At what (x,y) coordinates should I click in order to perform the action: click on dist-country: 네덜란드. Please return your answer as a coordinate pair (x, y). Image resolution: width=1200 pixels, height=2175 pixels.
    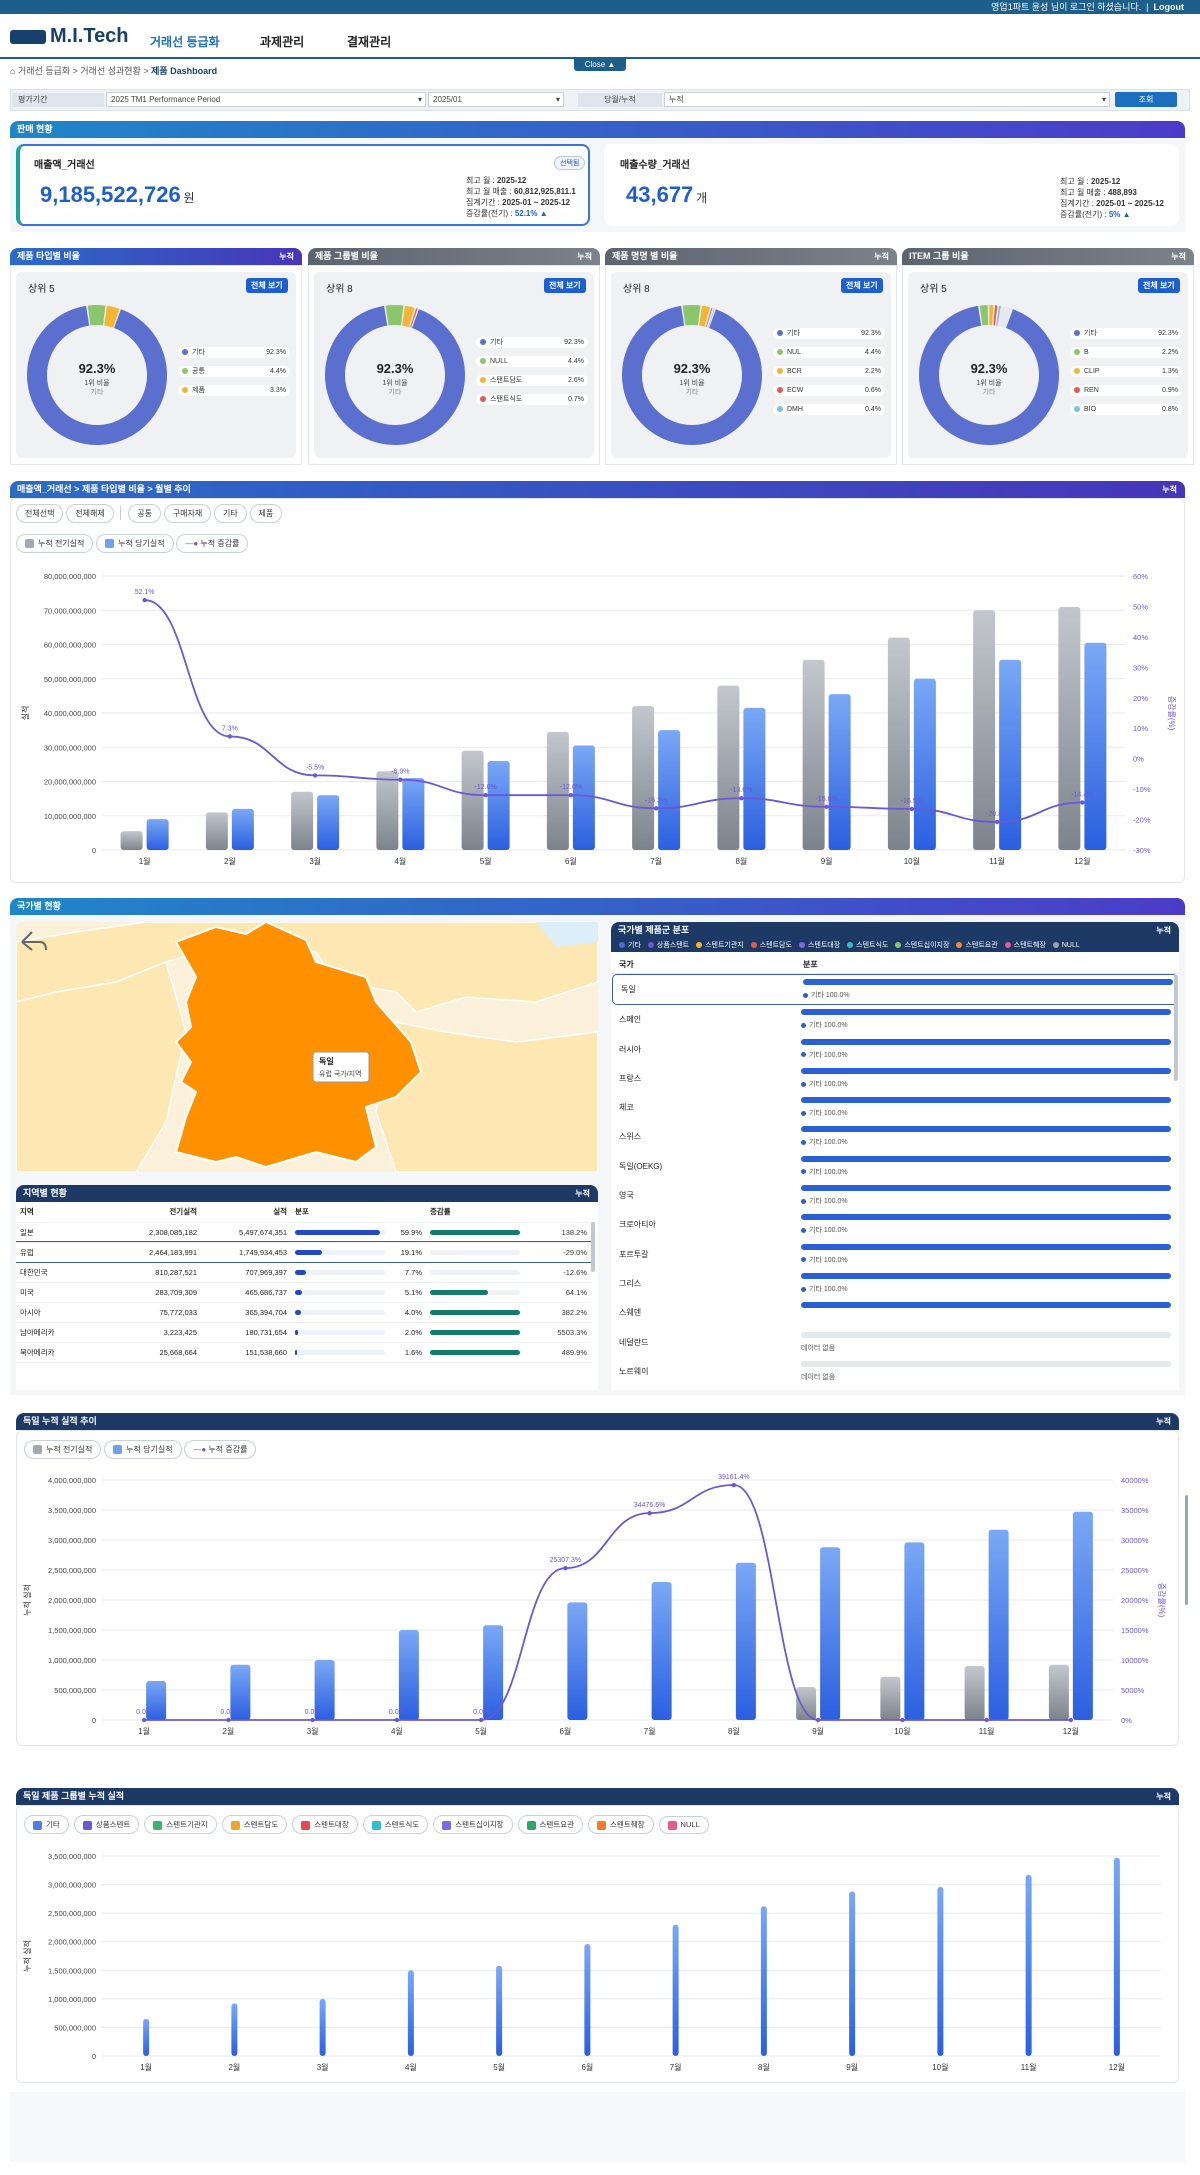
    Looking at the image, I should click on (634, 1342).